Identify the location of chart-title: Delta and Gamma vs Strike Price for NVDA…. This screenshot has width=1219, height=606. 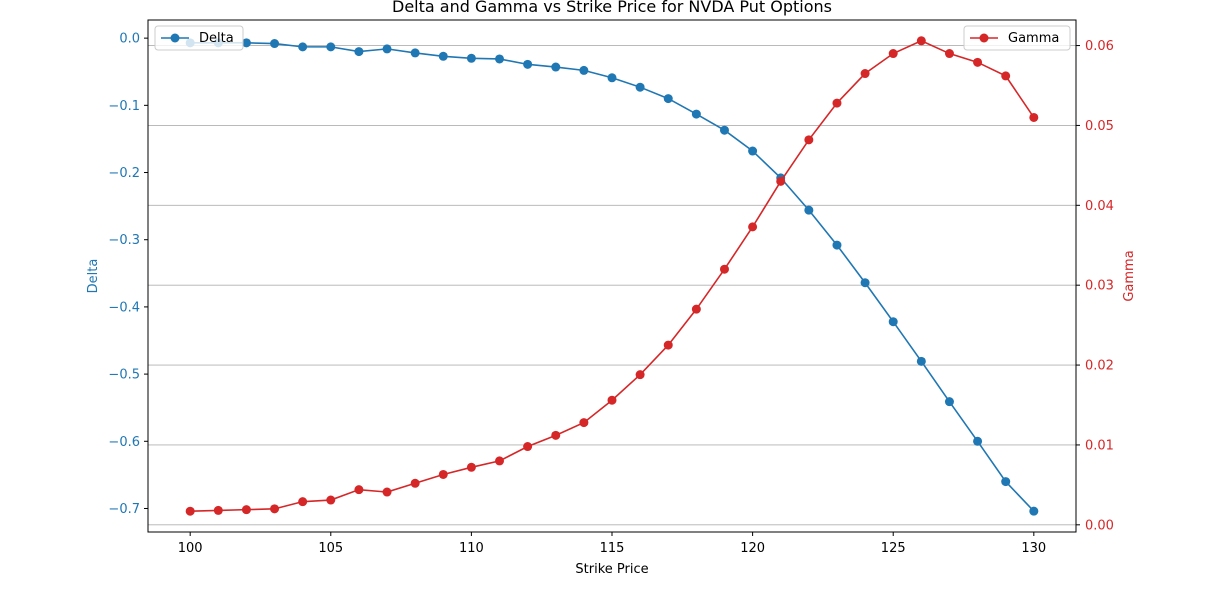
(612, 8).